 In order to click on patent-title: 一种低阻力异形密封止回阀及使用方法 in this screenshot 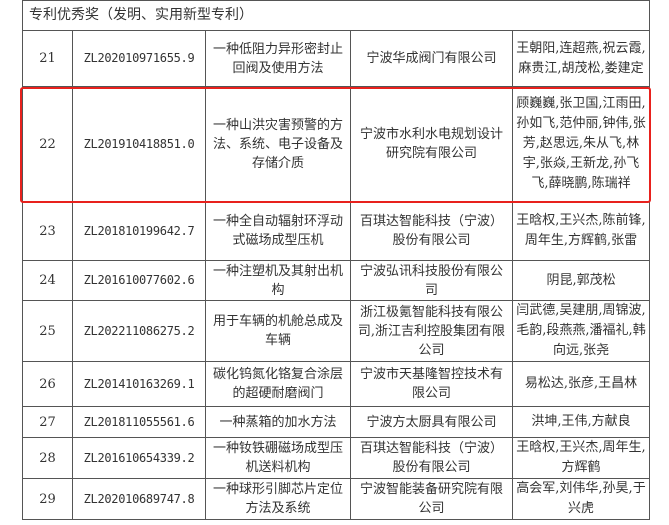, I will do `click(278, 58)`.